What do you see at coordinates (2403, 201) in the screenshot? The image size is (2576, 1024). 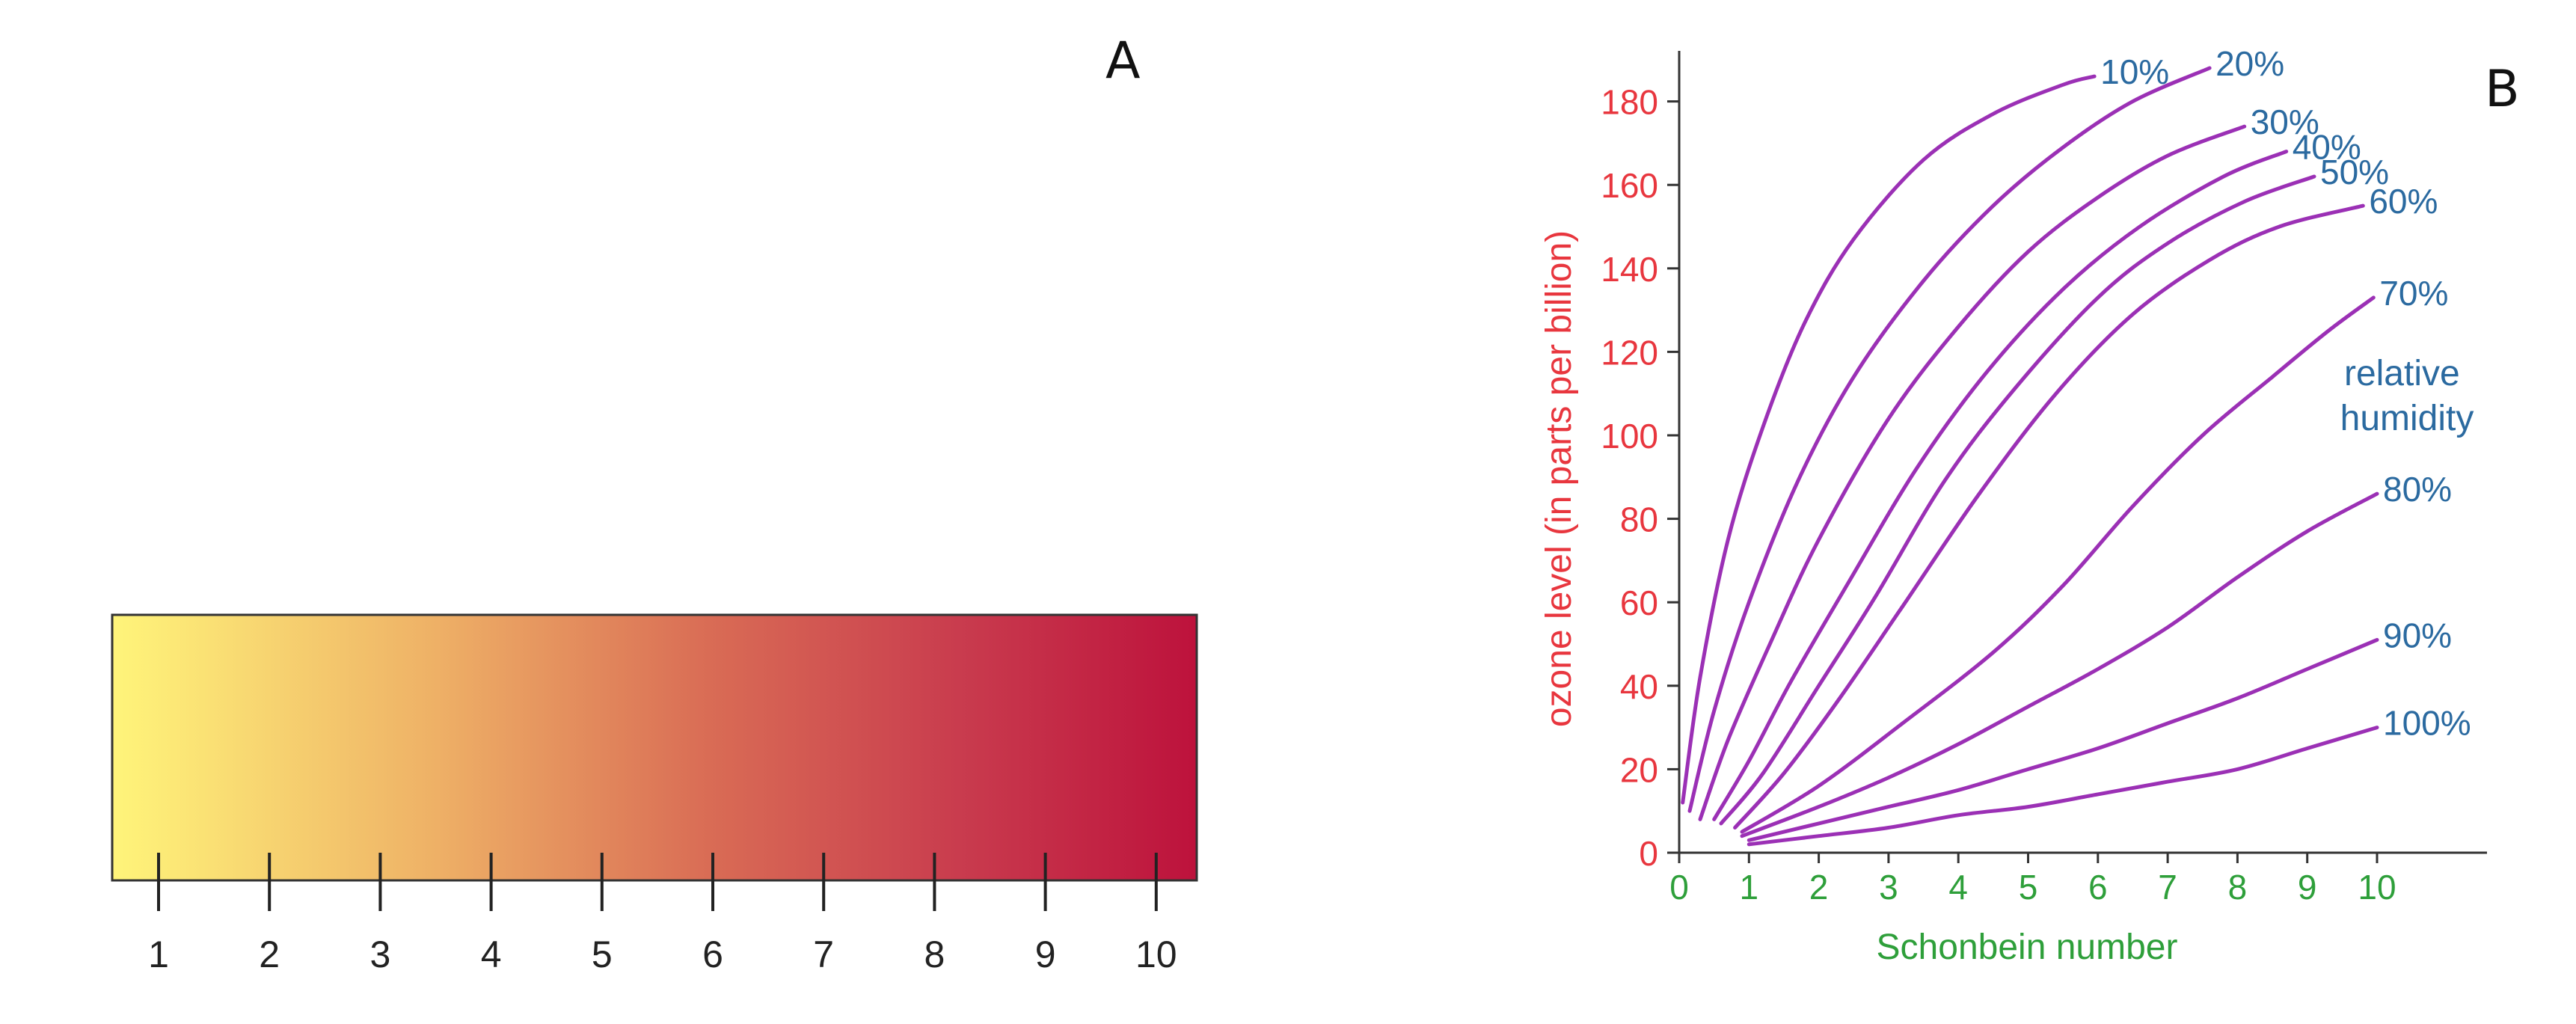 I see `humidity-series-label: 60%` at bounding box center [2403, 201].